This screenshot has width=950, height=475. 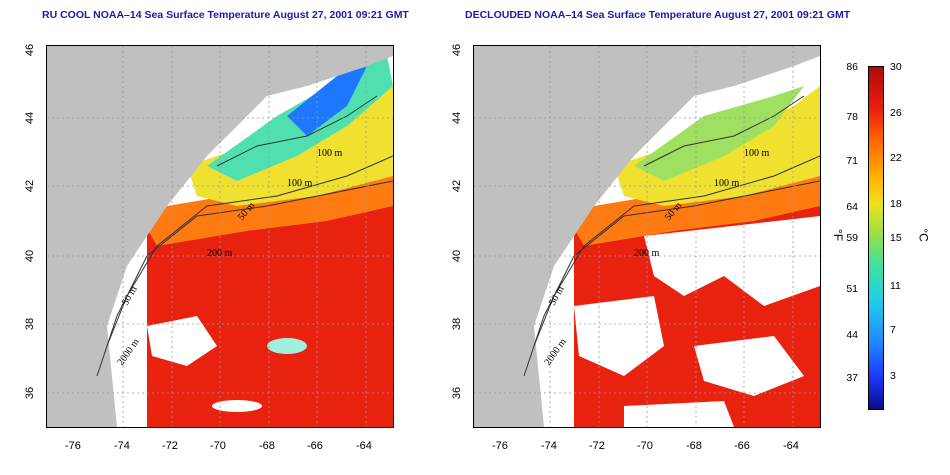 What do you see at coordinates (364, 446) in the screenshot?
I see `x-tick-left: -64` at bounding box center [364, 446].